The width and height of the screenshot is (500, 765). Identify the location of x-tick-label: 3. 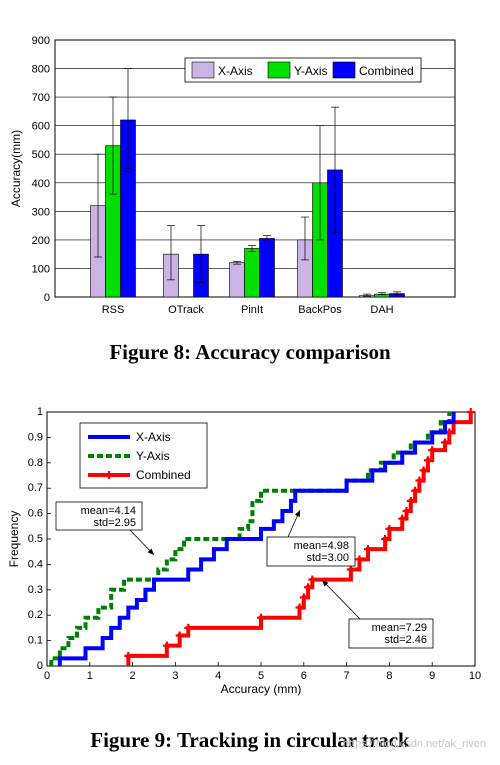
(175, 676).